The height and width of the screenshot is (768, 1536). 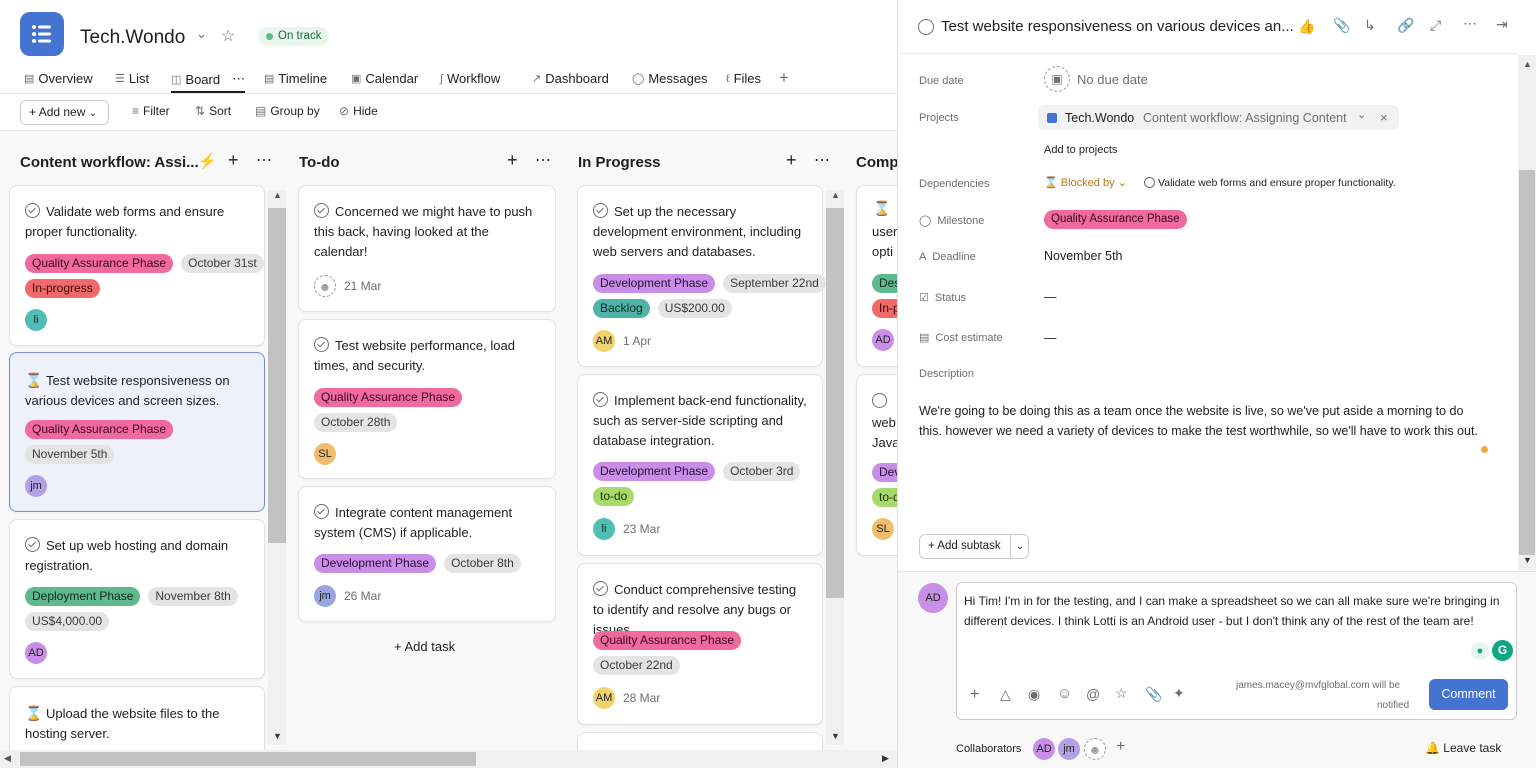 I want to click on tab-overview: ▤ Overview, so click(x=58, y=78).